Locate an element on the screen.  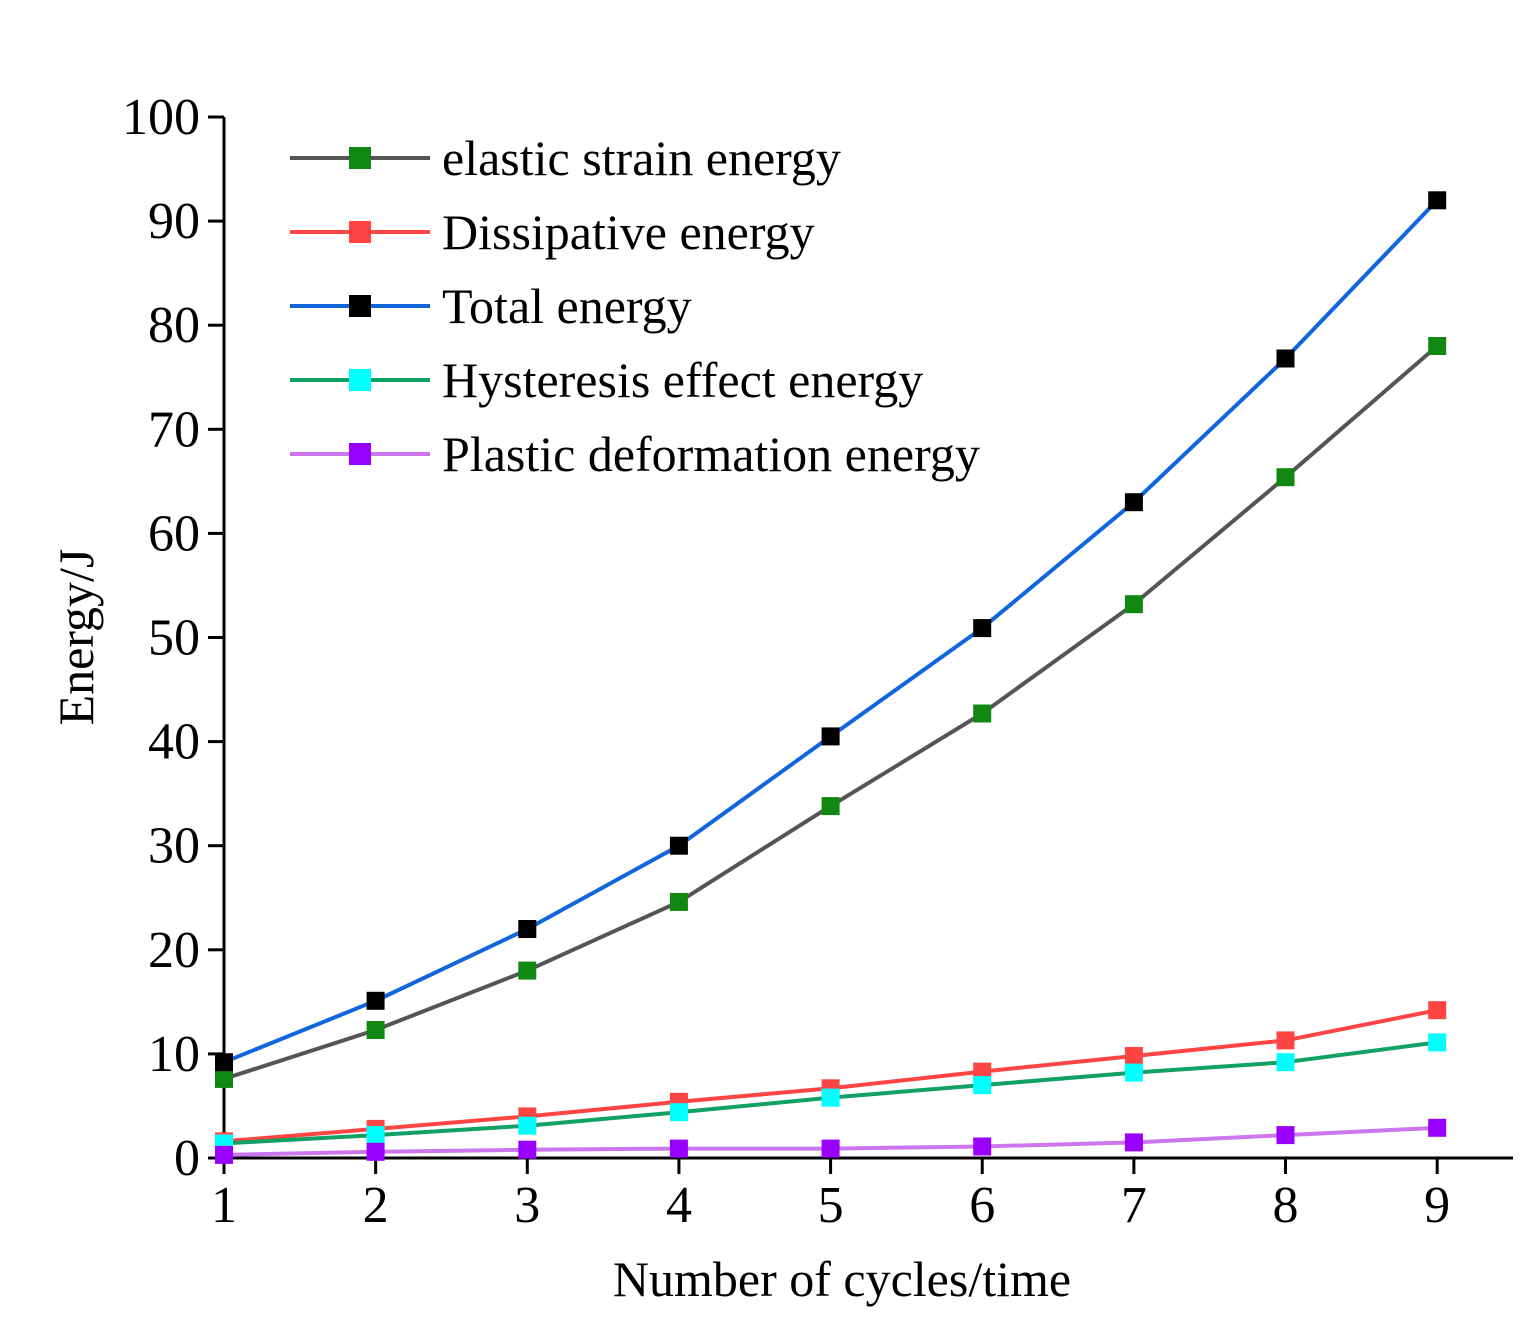
x-tick-label: 1 is located at coordinates (224, 1205).